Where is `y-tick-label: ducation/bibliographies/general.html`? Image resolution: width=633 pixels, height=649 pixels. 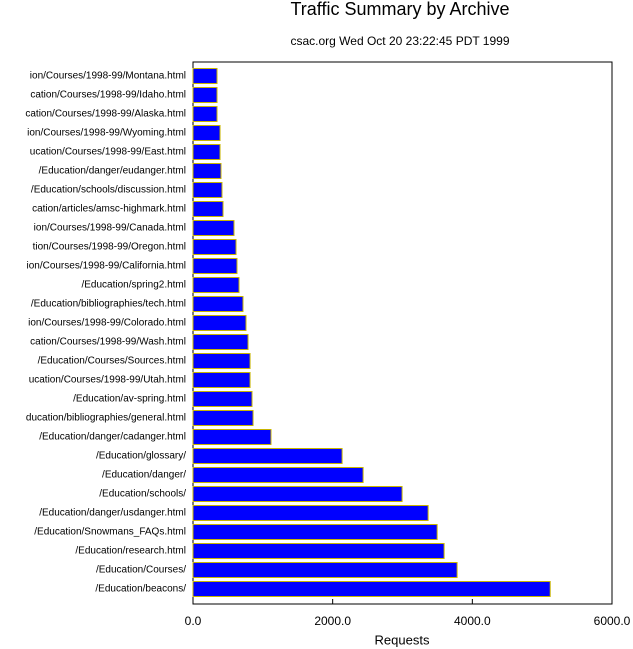 y-tick-label: ducation/bibliographies/general.html is located at coordinates (106, 418).